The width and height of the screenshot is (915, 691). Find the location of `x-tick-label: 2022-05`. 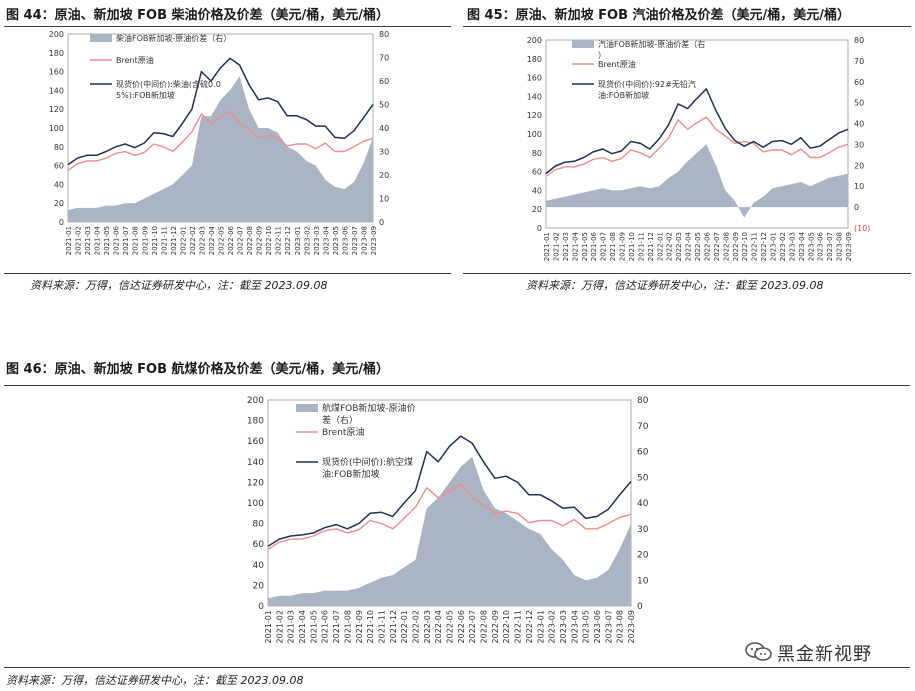

x-tick-label: 2022-05 is located at coordinates (698, 246).